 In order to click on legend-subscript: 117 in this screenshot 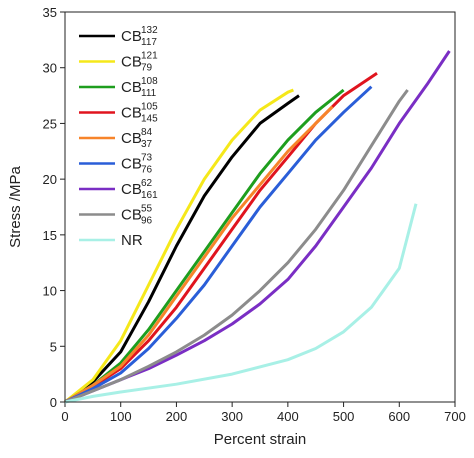, I will do `click(149, 42)`.